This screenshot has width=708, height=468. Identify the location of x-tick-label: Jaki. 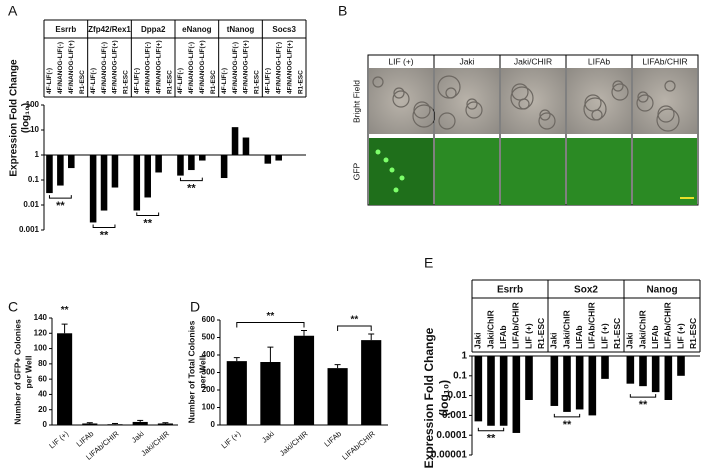
(138, 437).